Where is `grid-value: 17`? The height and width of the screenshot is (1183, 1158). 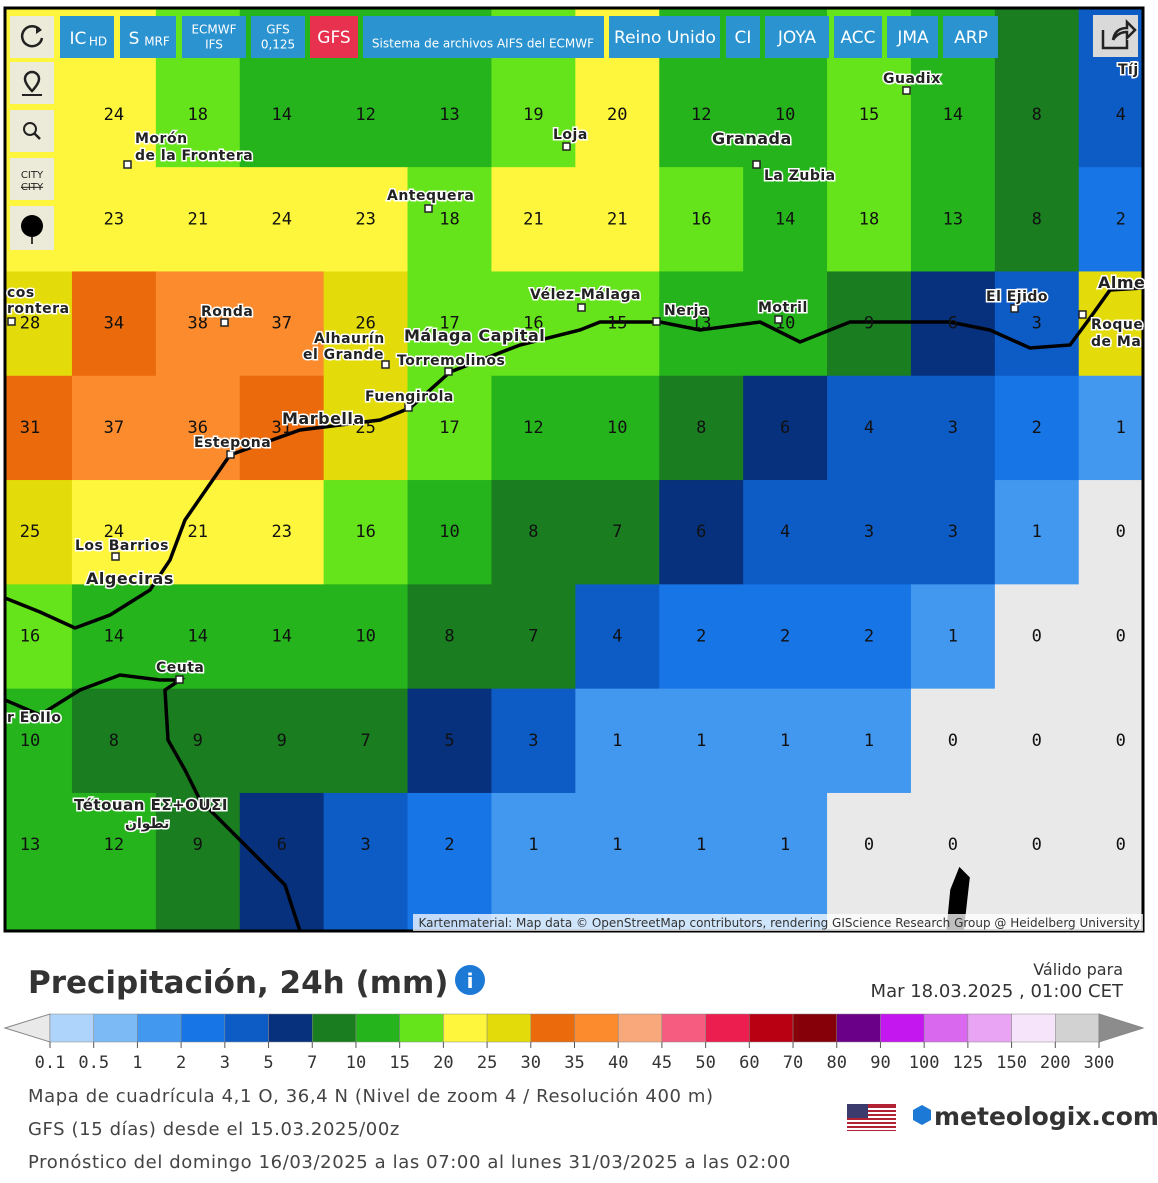
grid-value: 17 is located at coordinates (449, 428).